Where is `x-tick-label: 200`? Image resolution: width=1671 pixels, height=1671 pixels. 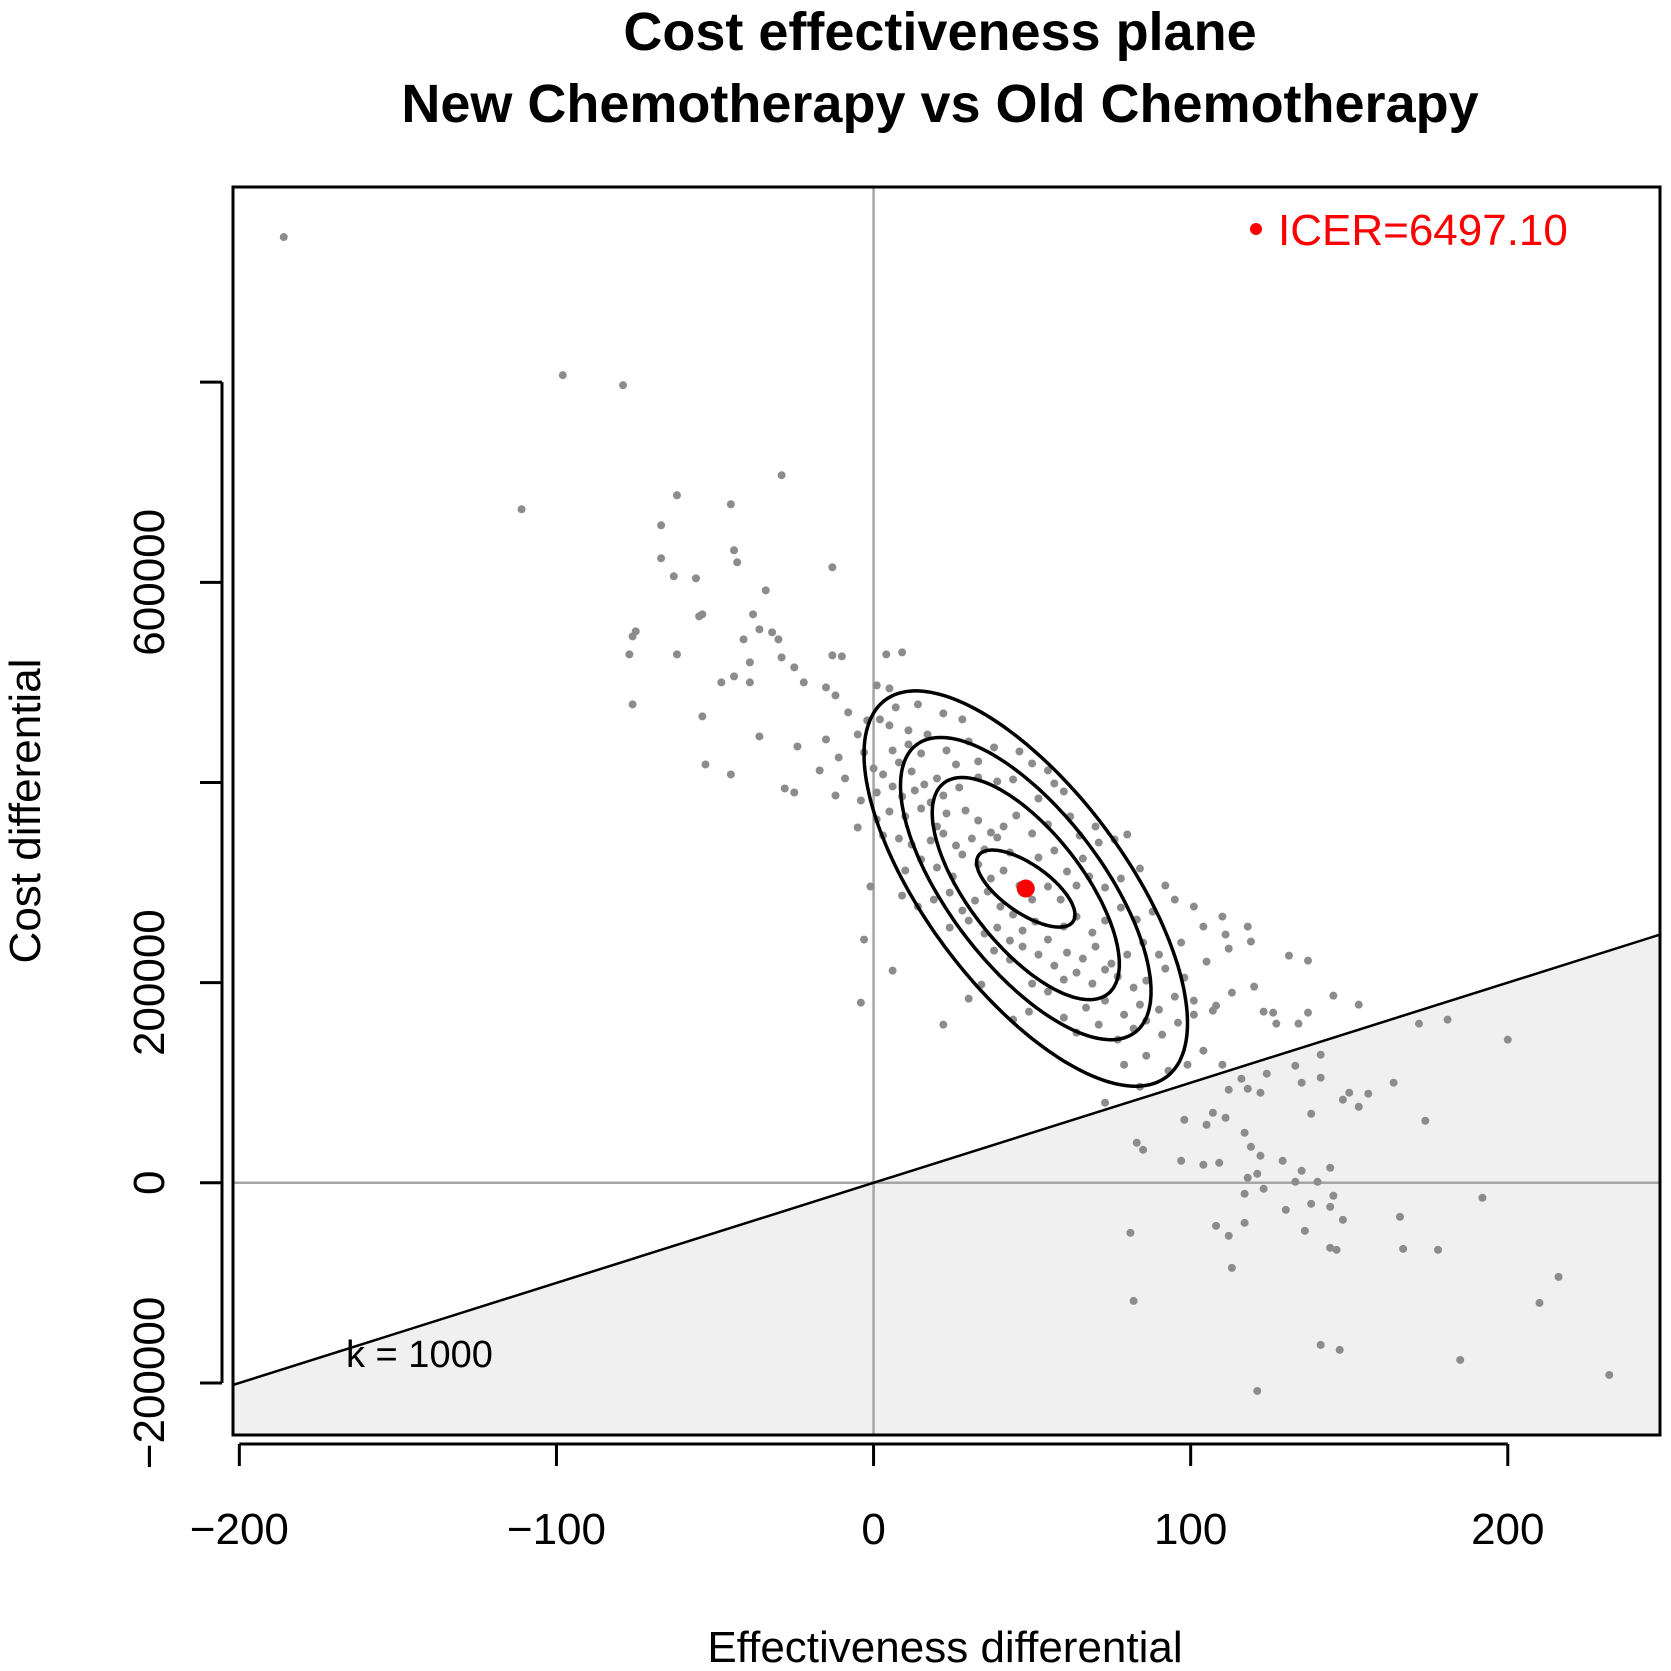
x-tick-label: 200 is located at coordinates (1507, 1529).